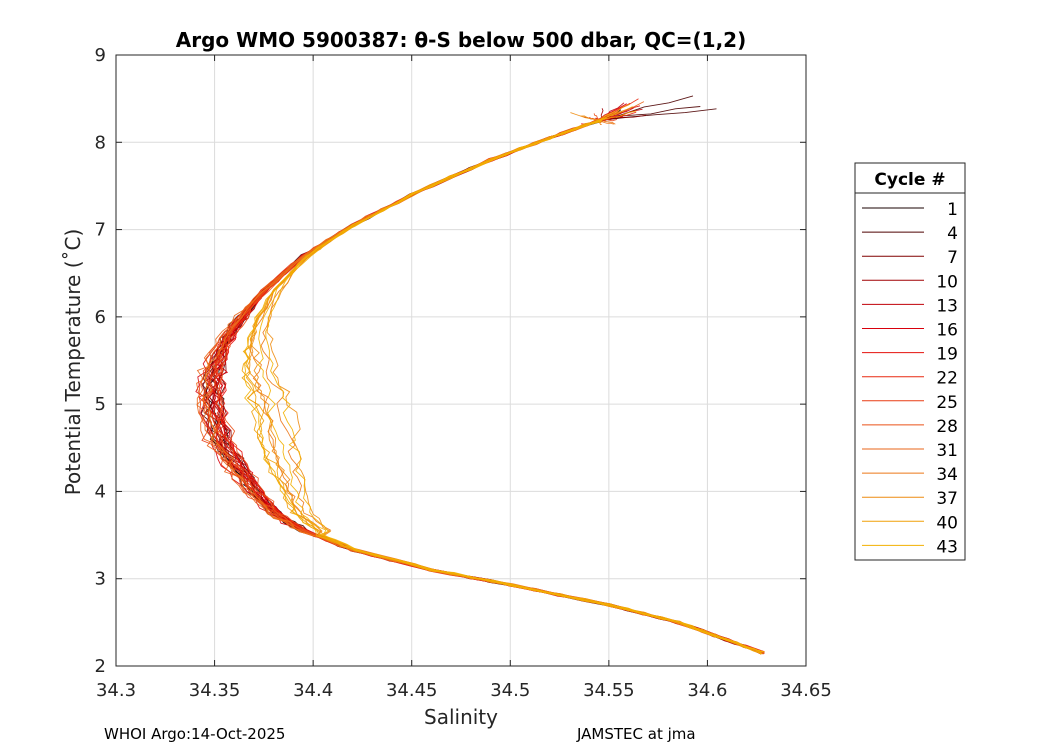 Image resolution: width=1050 pixels, height=750 pixels. I want to click on legend-entry-label: 28, so click(947, 427).